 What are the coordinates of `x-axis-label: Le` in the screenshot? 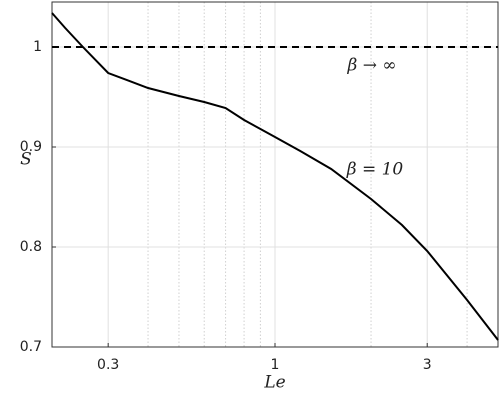 It's located at (274, 383).